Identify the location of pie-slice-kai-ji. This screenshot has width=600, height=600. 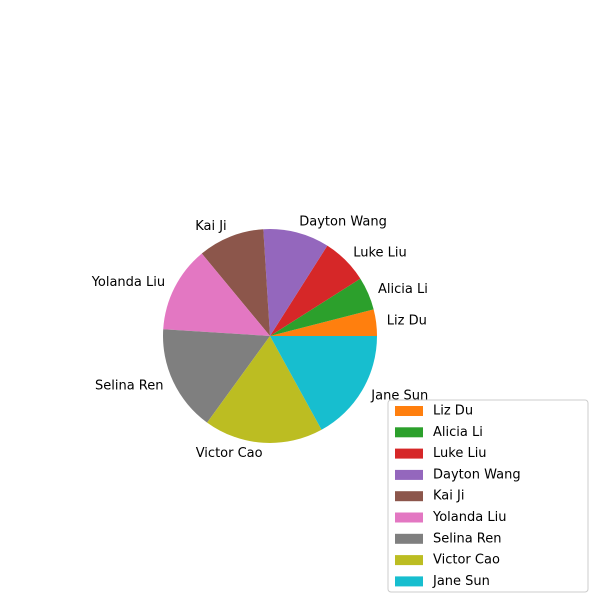
(235, 282).